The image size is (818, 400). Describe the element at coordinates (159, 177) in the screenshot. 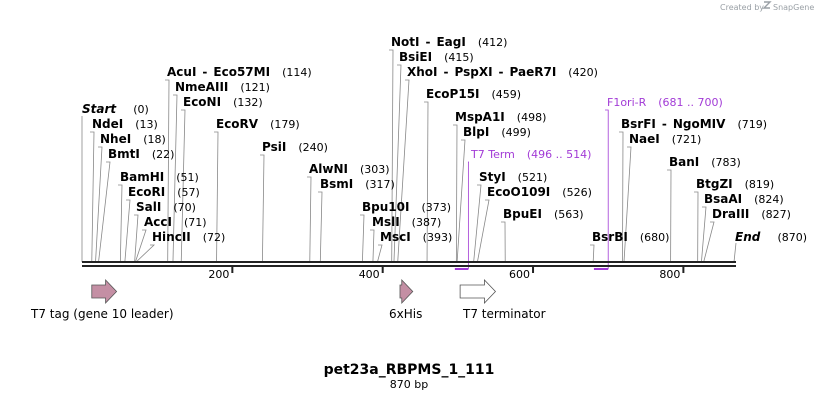

I see `site-label-bamhi: BamHI (51)` at that location.